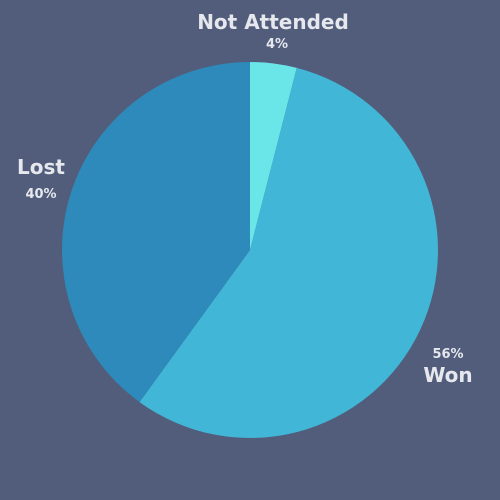 The height and width of the screenshot is (500, 500). What do you see at coordinates (273, 22) in the screenshot?
I see `slice-label-not-attended: Not Attended` at bounding box center [273, 22].